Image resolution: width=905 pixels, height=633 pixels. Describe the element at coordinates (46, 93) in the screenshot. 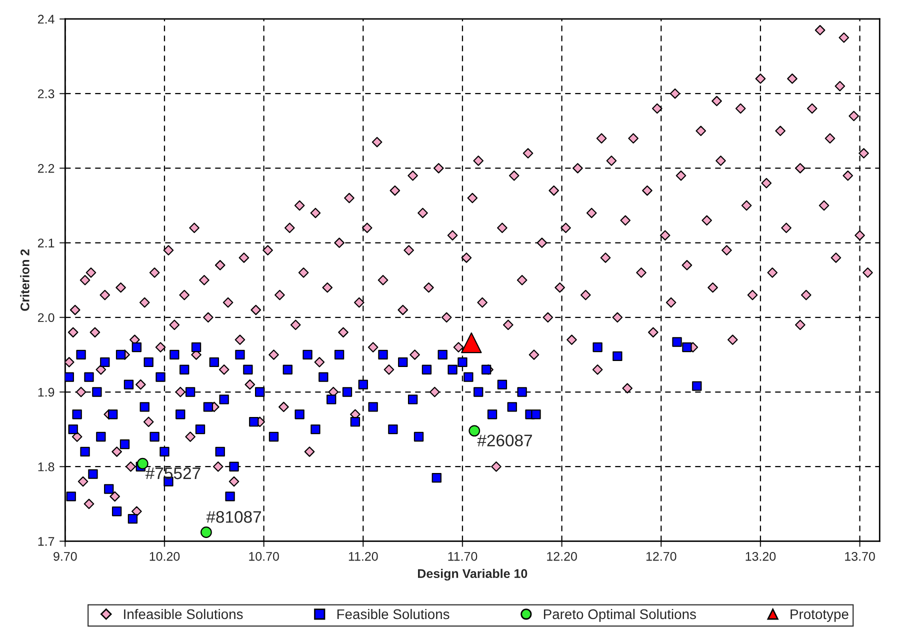

I see `y-tick-label: 2.3` at that location.